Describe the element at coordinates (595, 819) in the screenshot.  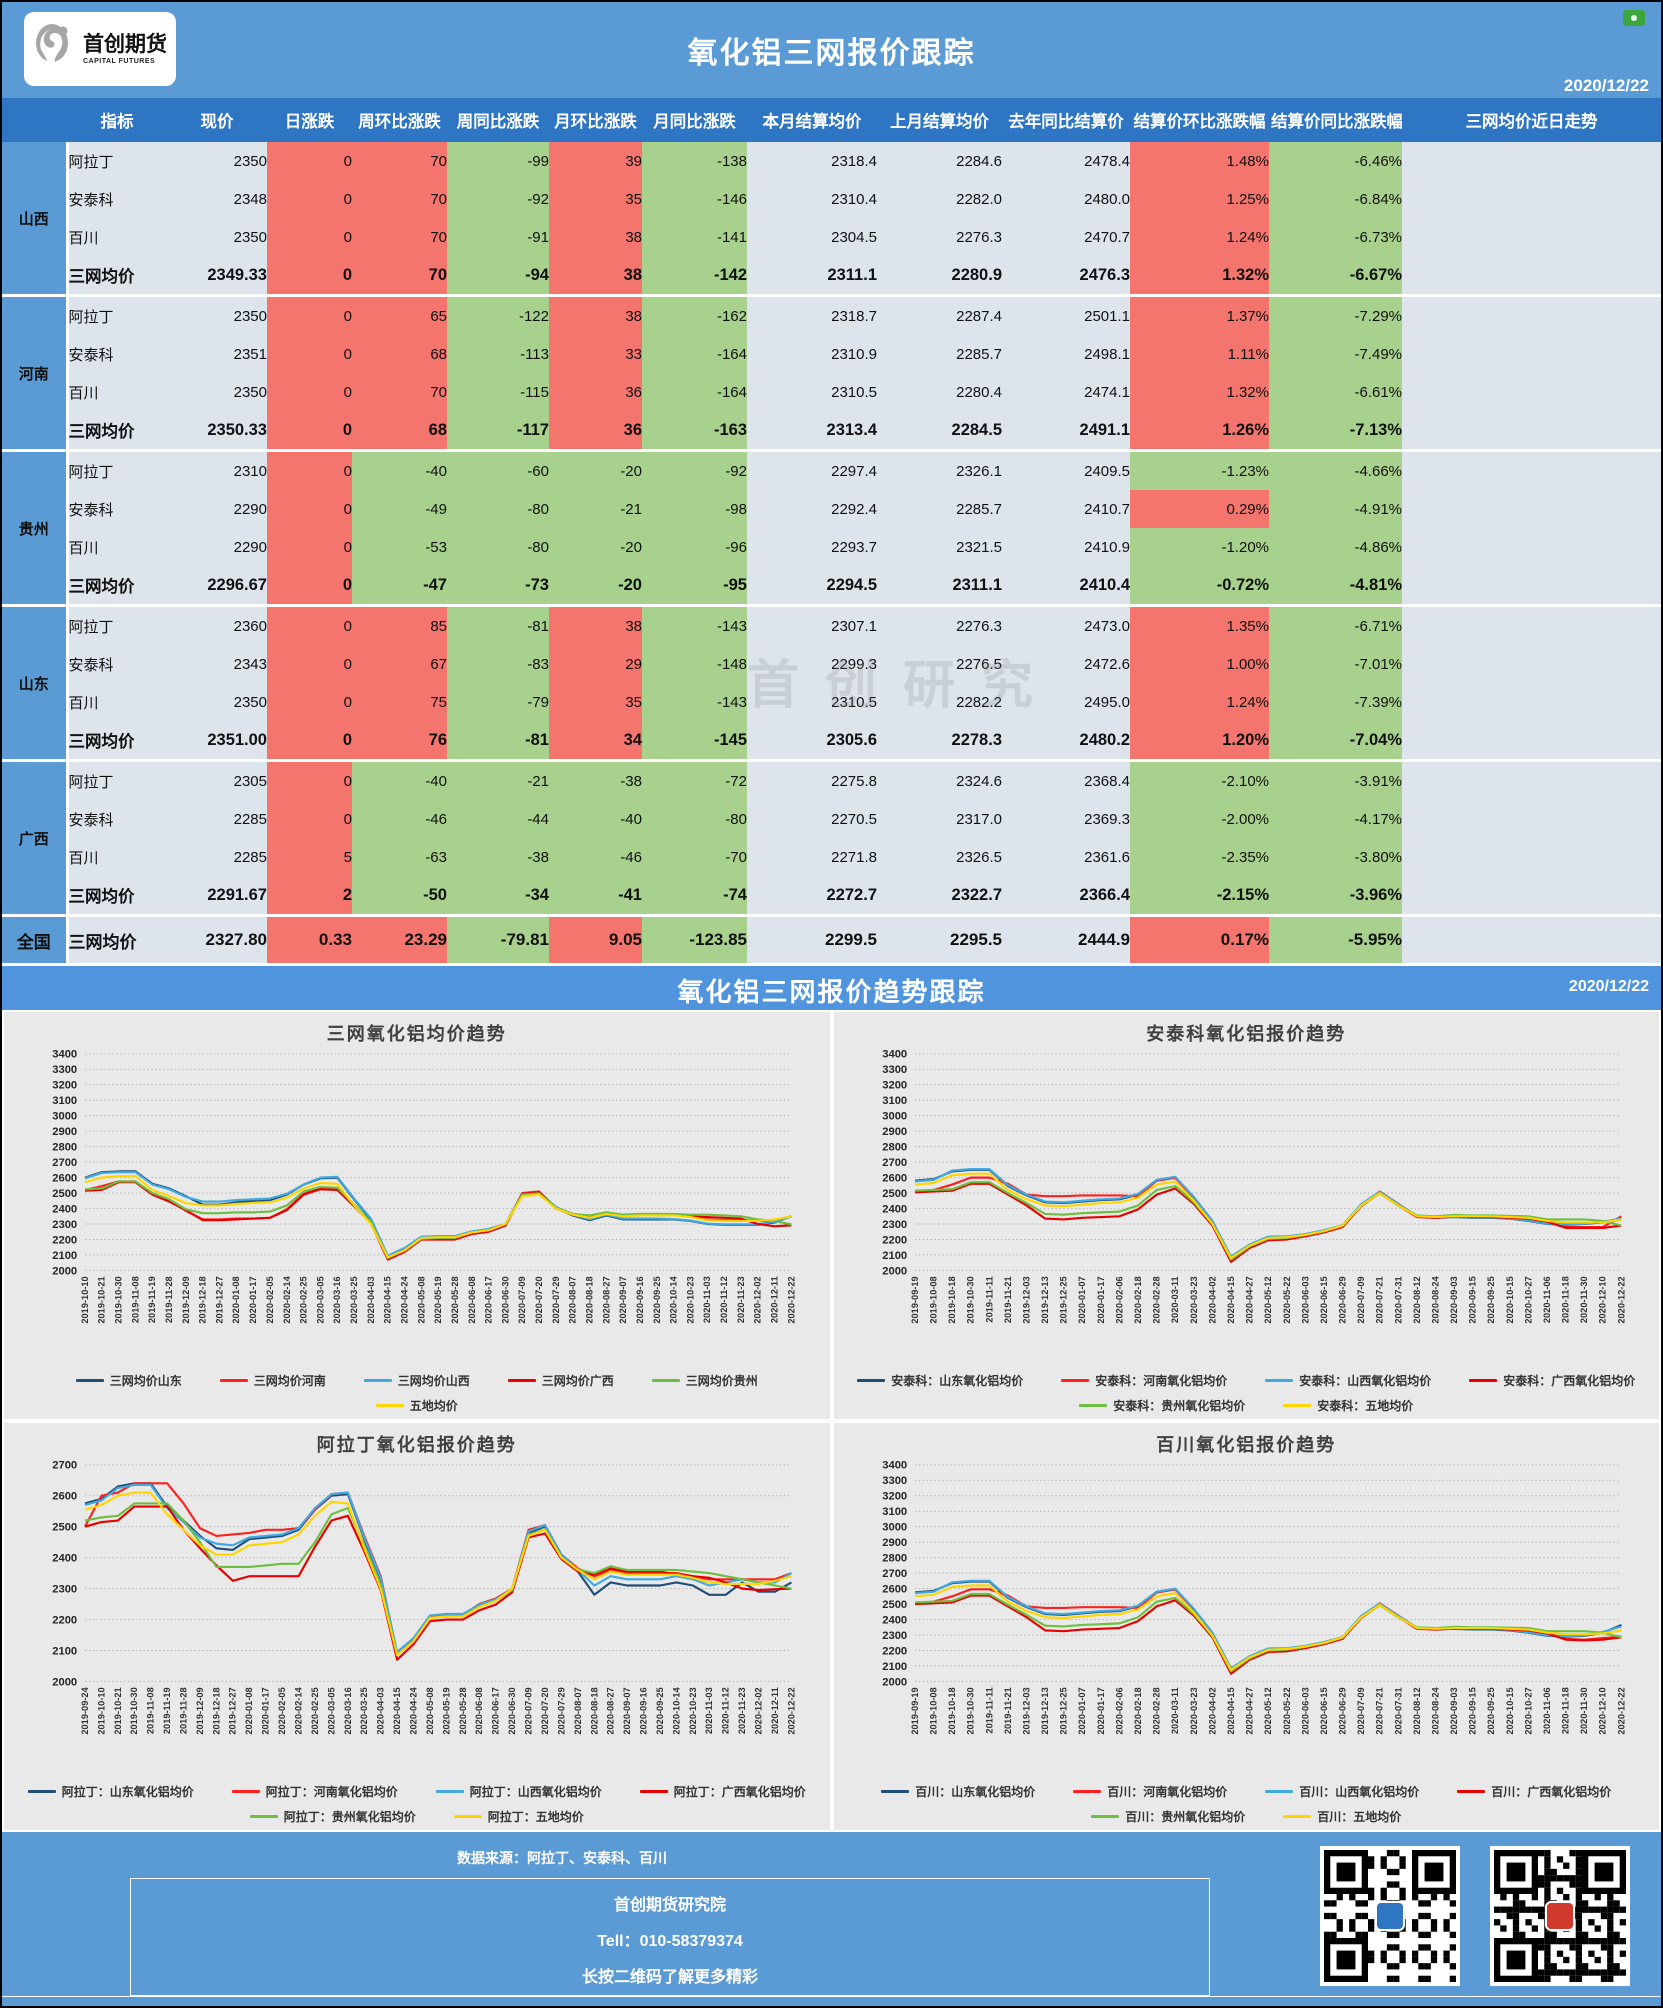
I see `value-cell: -40` at that location.